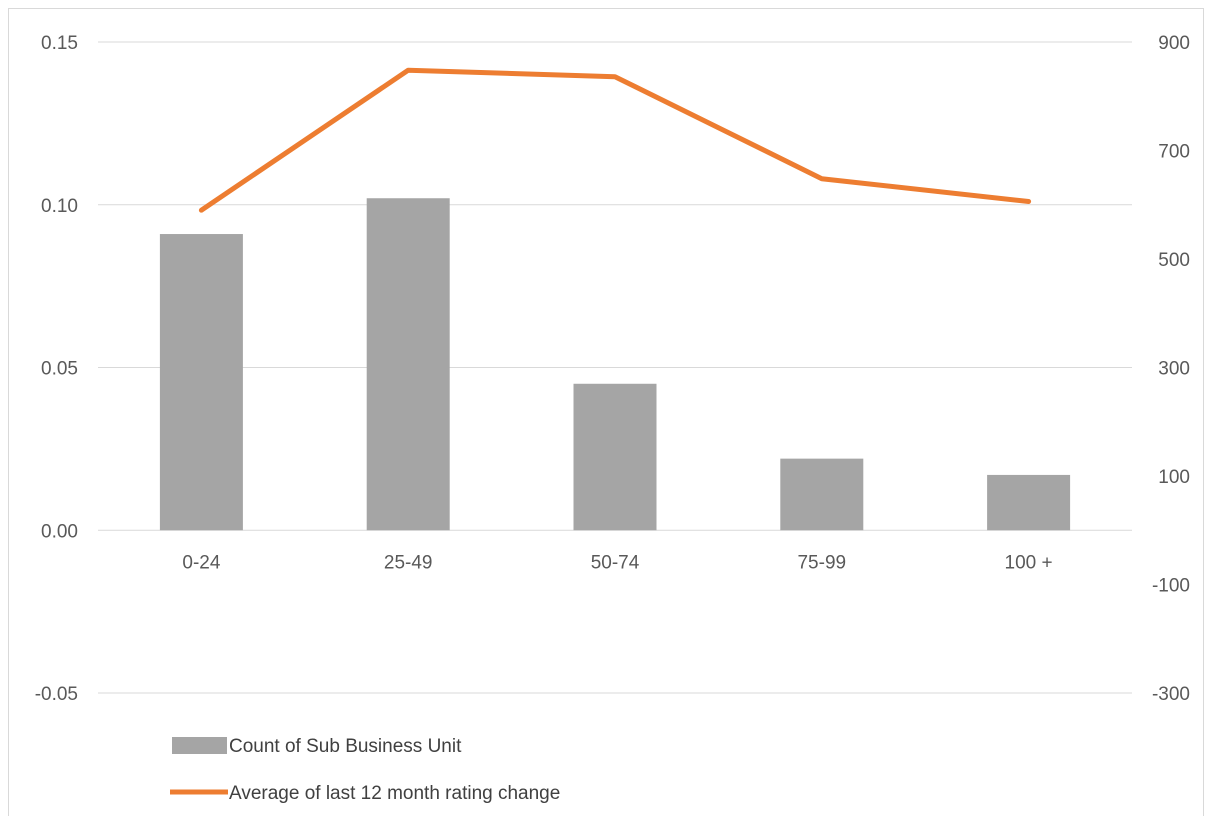 This screenshot has width=1208, height=818. What do you see at coordinates (1171, 586) in the screenshot?
I see `right-axis-tick-label: -100` at bounding box center [1171, 586].